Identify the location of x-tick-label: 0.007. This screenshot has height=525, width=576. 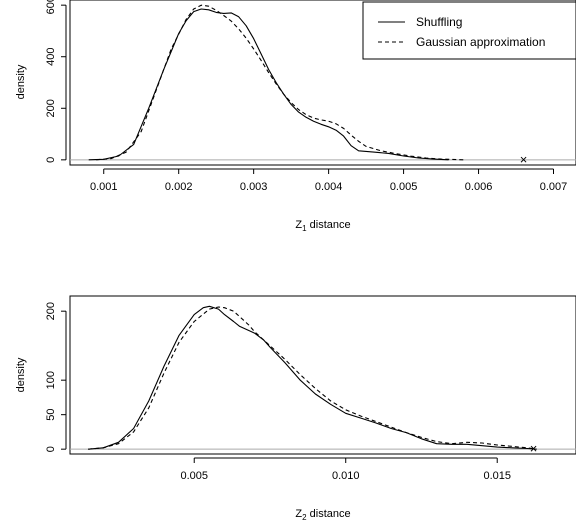
(554, 187).